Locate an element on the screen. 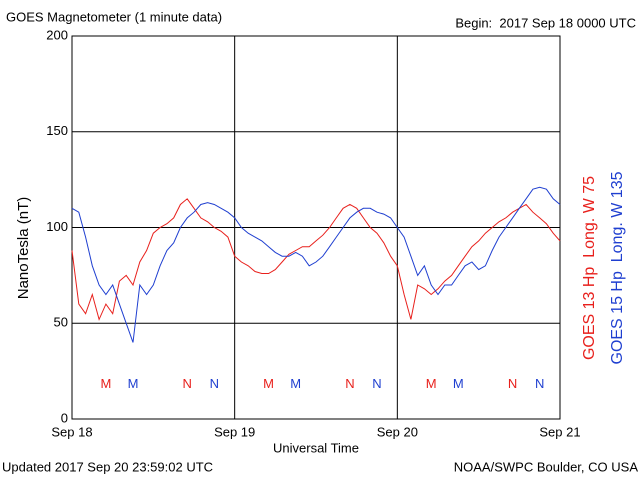 The width and height of the screenshot is (640, 480). x-tick-label: Sep 21 is located at coordinates (559, 431).